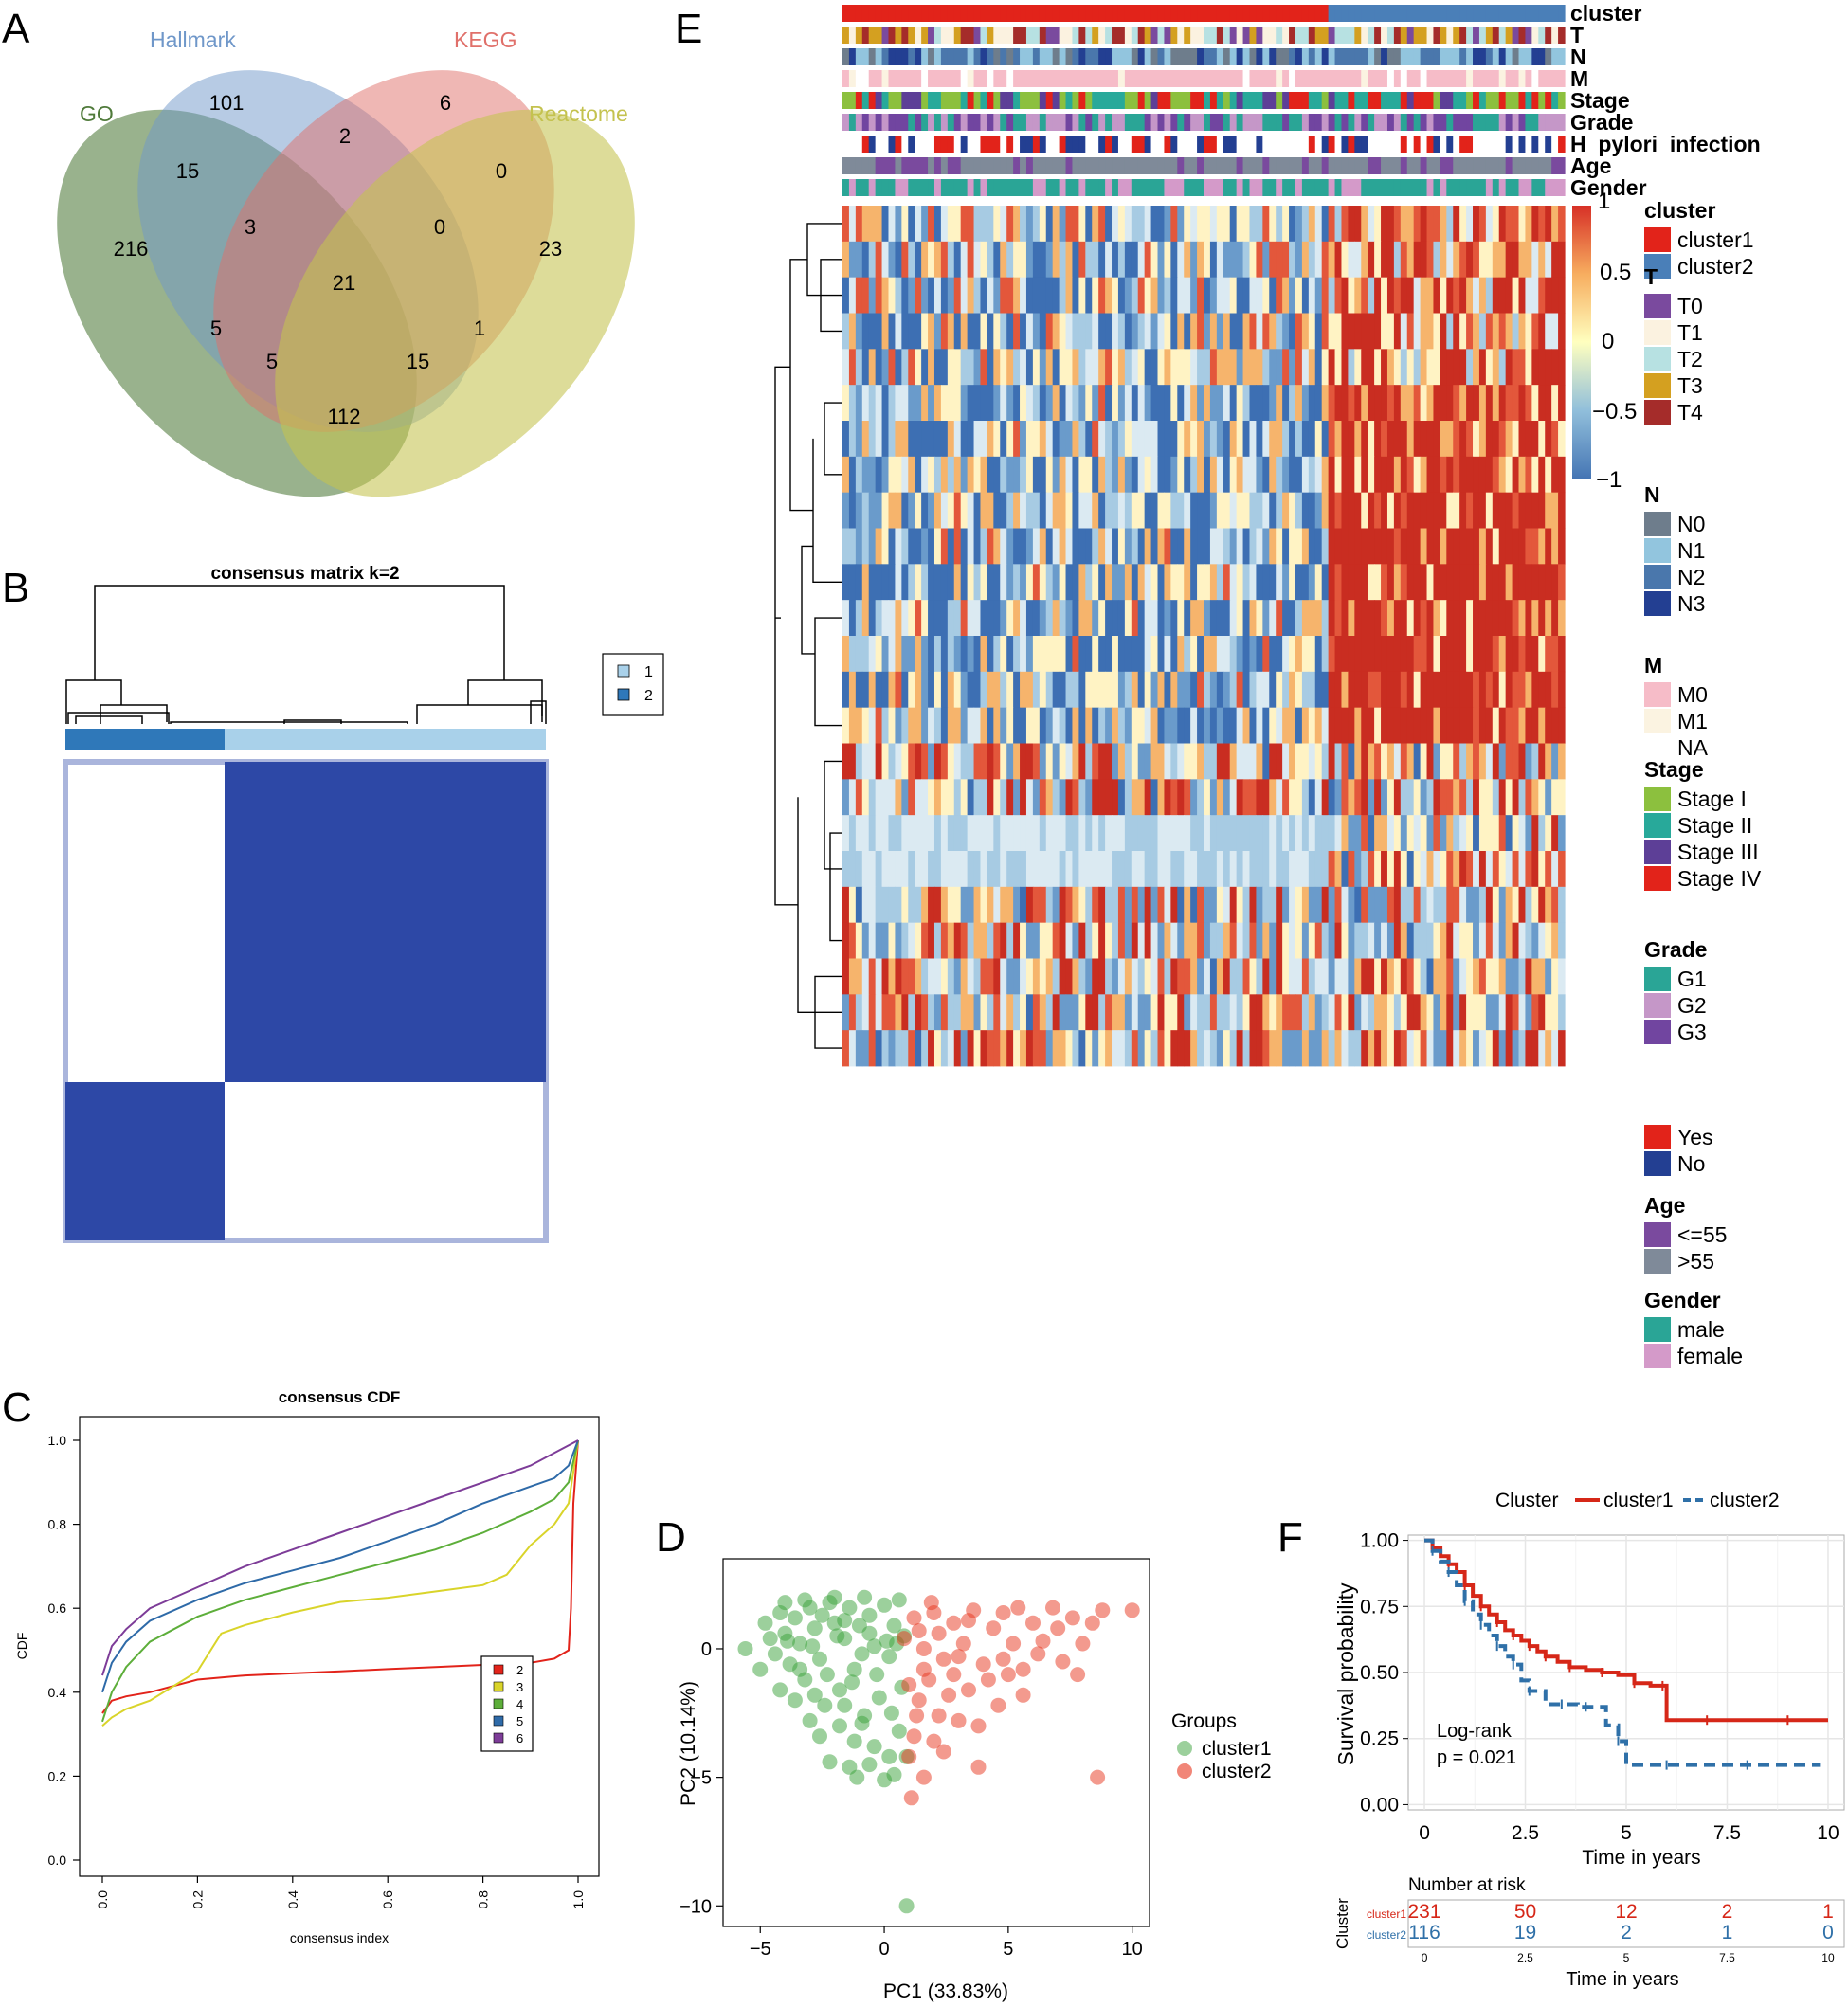 Image resolution: width=1848 pixels, height=2007 pixels. What do you see at coordinates (304, 574) in the screenshot?
I see `consensus-matrix-title: consensus matrix k=2` at bounding box center [304, 574].